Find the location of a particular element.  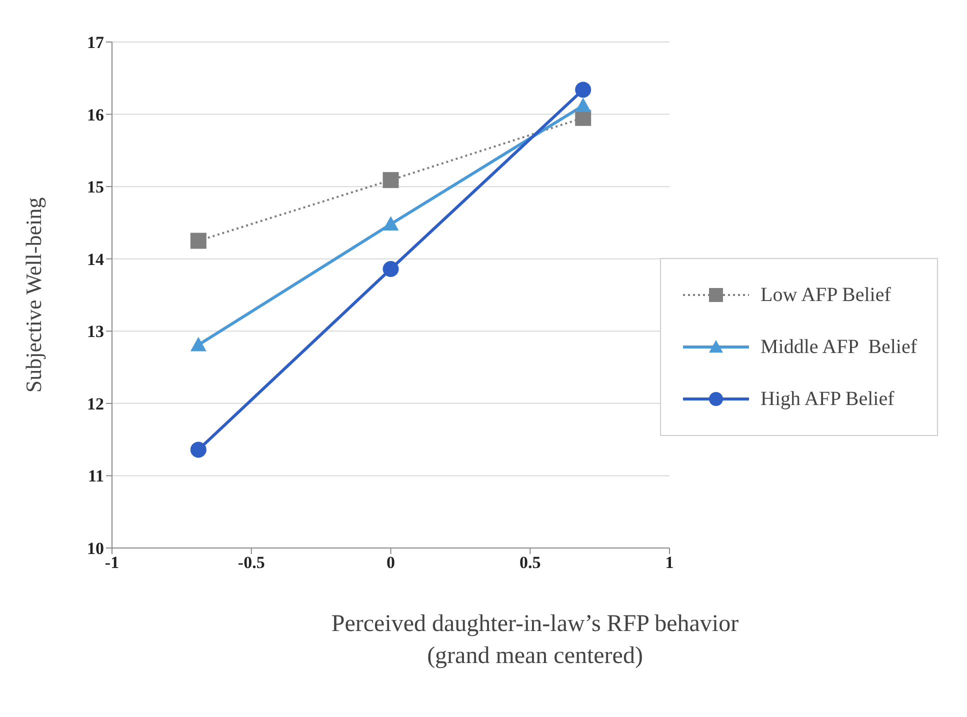

y-tick-label: 14 is located at coordinates (95, 259).